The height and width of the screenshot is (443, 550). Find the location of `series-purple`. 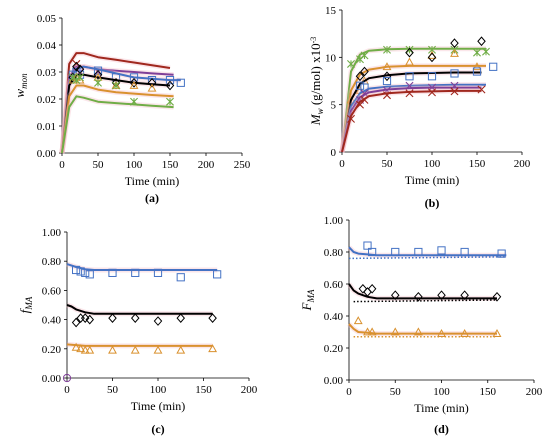

series-purple is located at coordinates (67, 378).